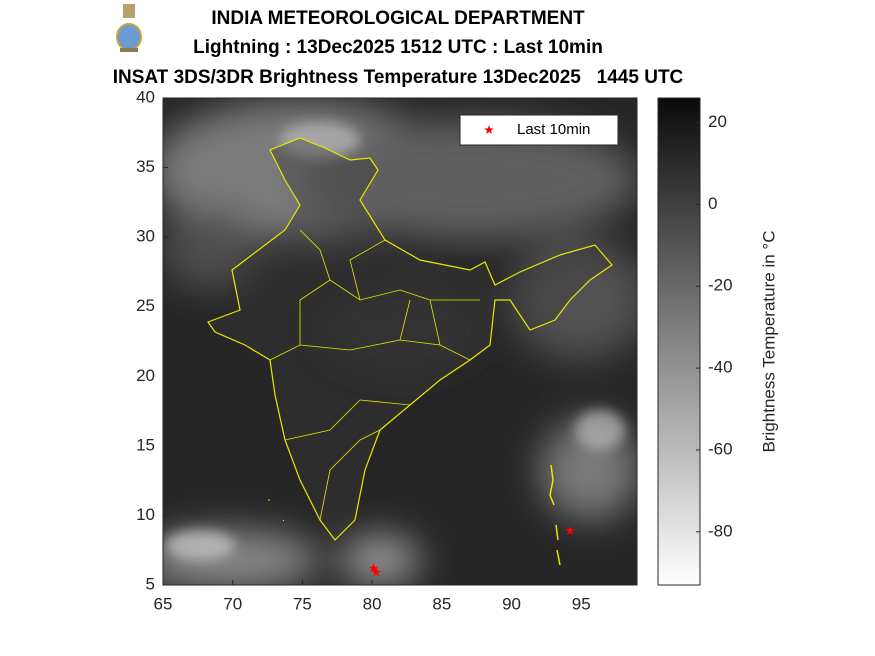  What do you see at coordinates (717, 121) in the screenshot?
I see `colorbar-tick-label: 20` at bounding box center [717, 121].